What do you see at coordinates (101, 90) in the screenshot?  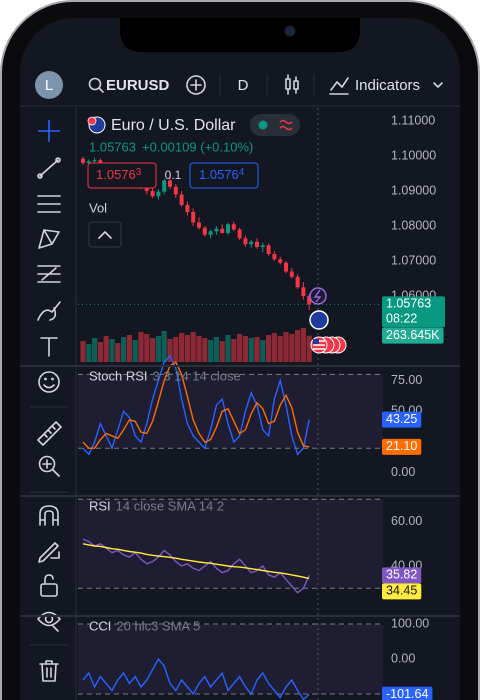 I see `search-icon-handle` at bounding box center [101, 90].